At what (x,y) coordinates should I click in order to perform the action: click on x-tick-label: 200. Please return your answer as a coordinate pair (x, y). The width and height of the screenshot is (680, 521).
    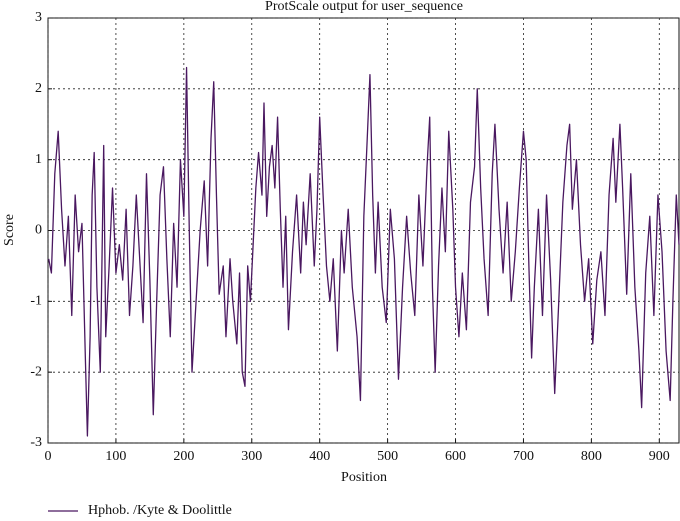
    Looking at the image, I should click on (183, 456).